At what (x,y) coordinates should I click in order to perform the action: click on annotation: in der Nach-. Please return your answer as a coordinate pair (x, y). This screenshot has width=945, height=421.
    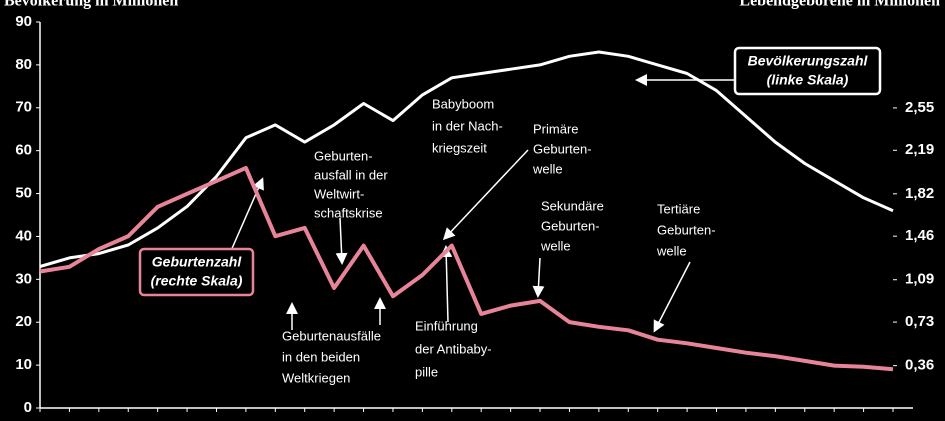
    Looking at the image, I should click on (467, 125).